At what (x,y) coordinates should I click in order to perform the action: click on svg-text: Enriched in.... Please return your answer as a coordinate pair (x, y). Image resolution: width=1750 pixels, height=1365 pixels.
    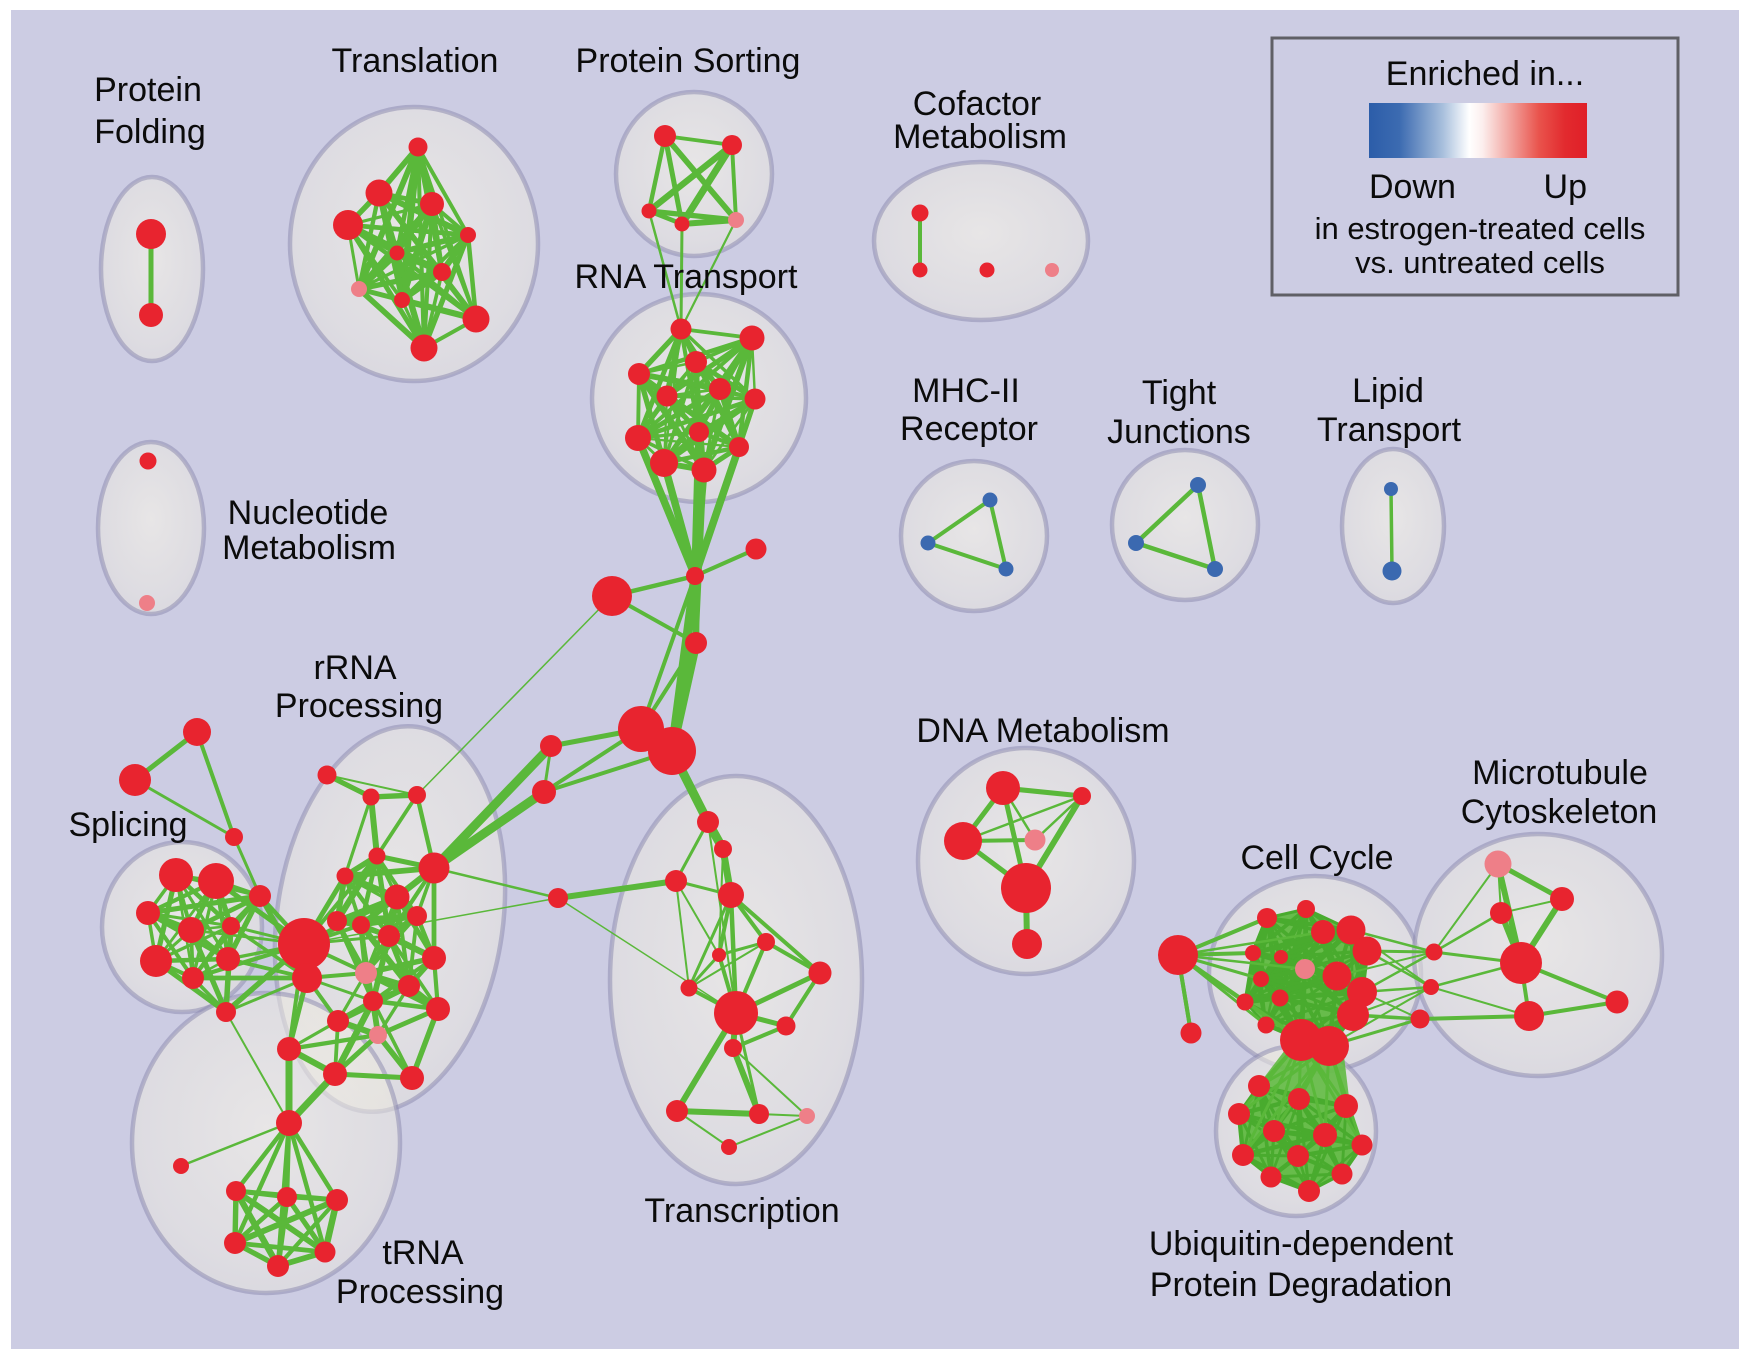
    Looking at the image, I should click on (1485, 74).